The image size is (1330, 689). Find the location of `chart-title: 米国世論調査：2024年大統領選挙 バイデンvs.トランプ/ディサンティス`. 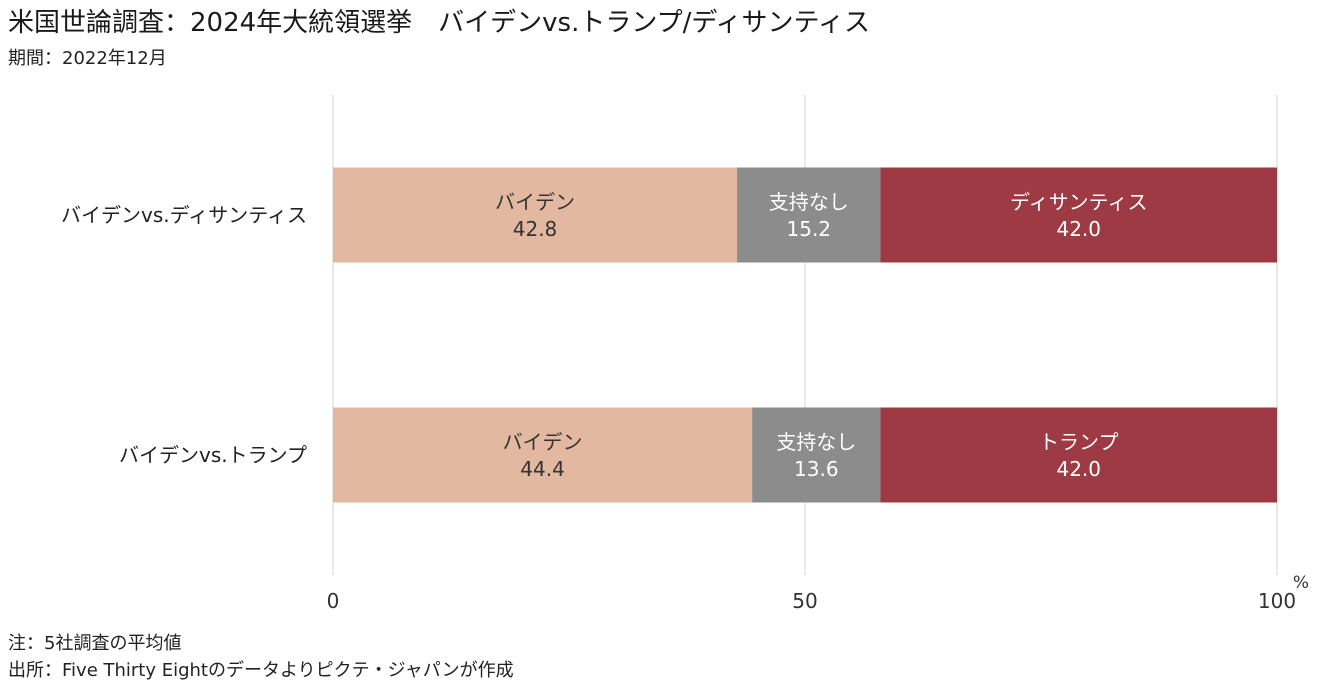

chart-title: 米国世論調査：2024年大統領選挙 バイデンvs.トランプ/ディサンティス is located at coordinates (439, 23).